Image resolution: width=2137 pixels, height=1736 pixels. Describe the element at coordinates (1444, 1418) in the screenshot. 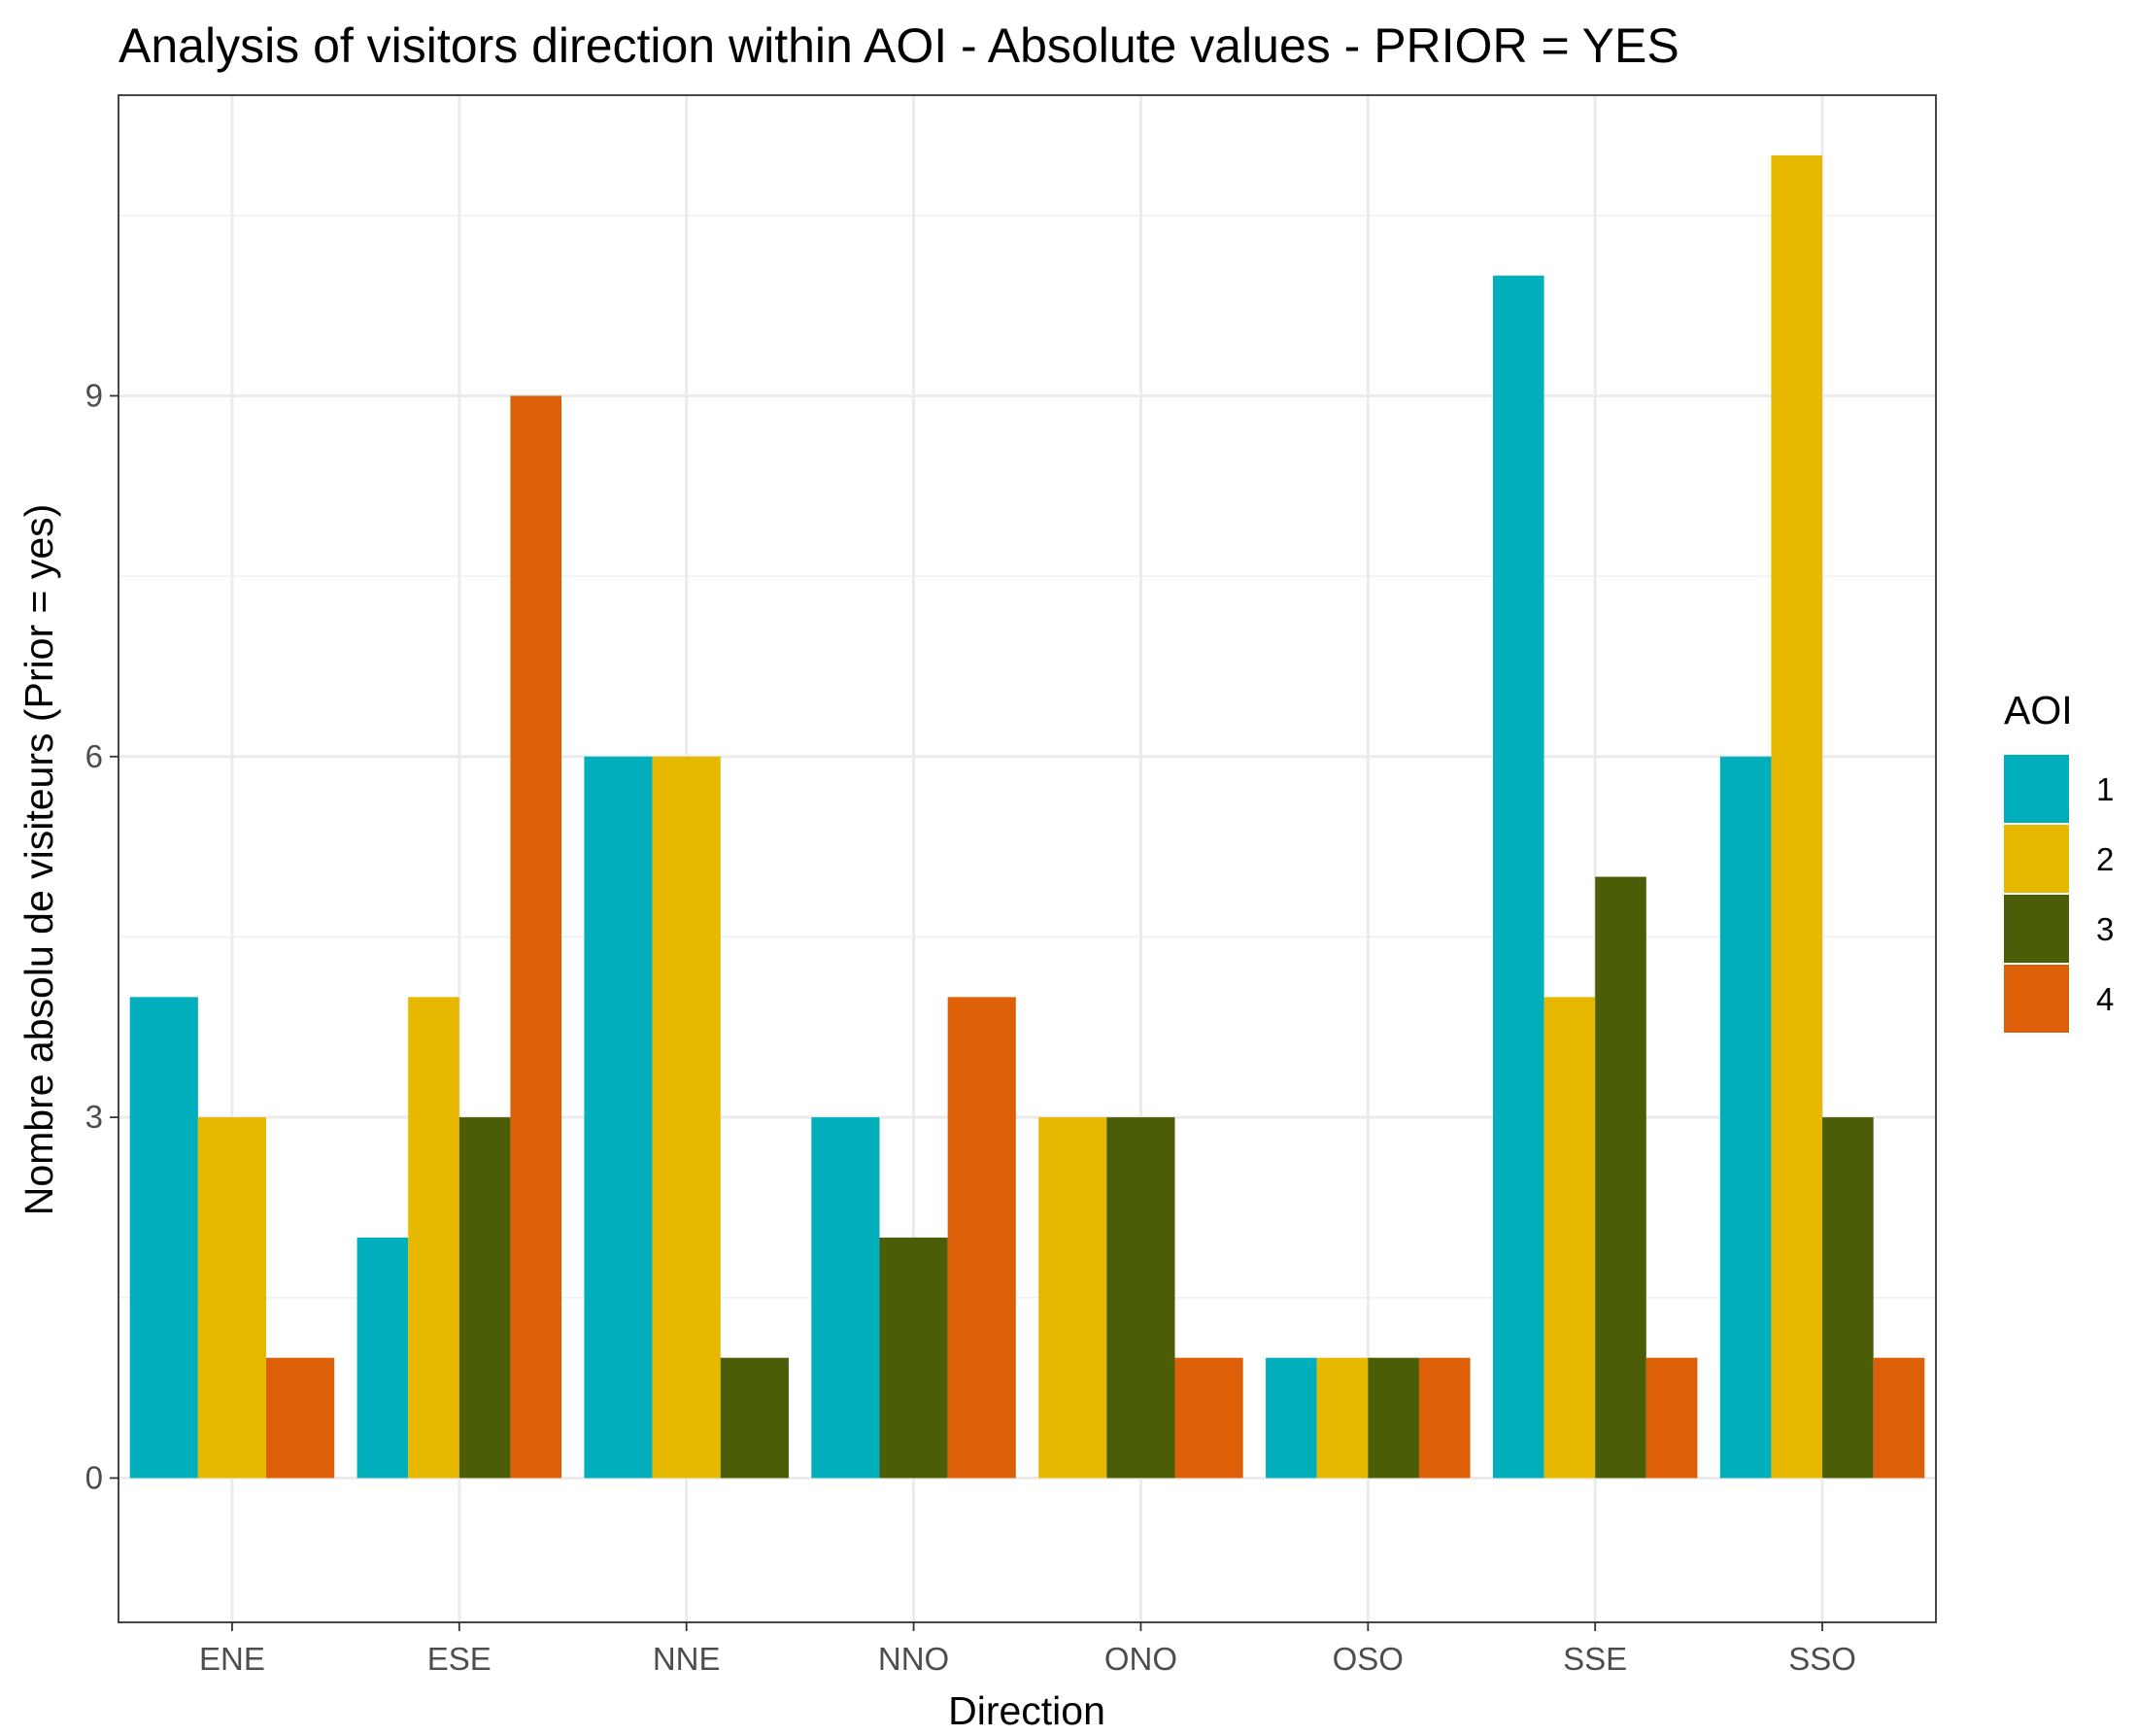

I see `bar-OSO-aoi-4: OSO / 4: 1` at that location.